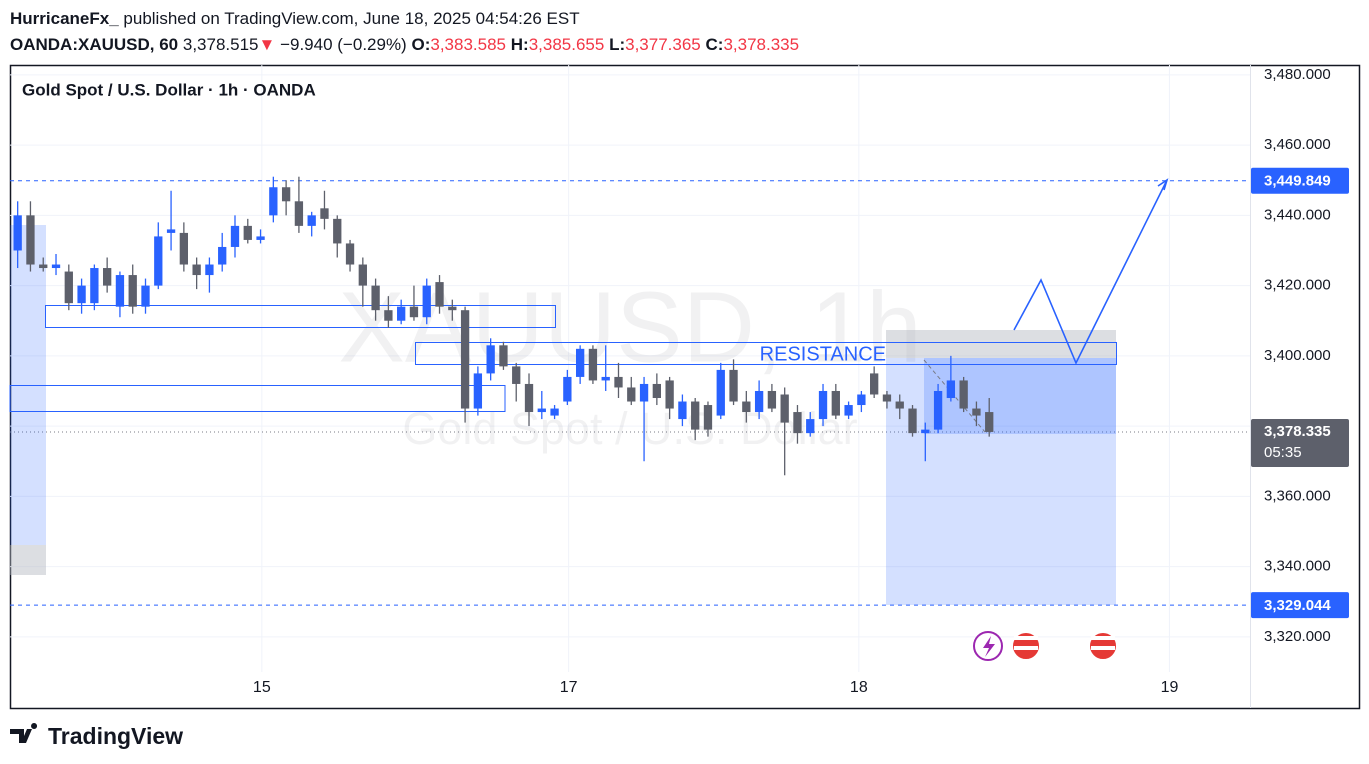  What do you see at coordinates (859, 687) in the screenshot?
I see `x-tick-label: 18` at bounding box center [859, 687].